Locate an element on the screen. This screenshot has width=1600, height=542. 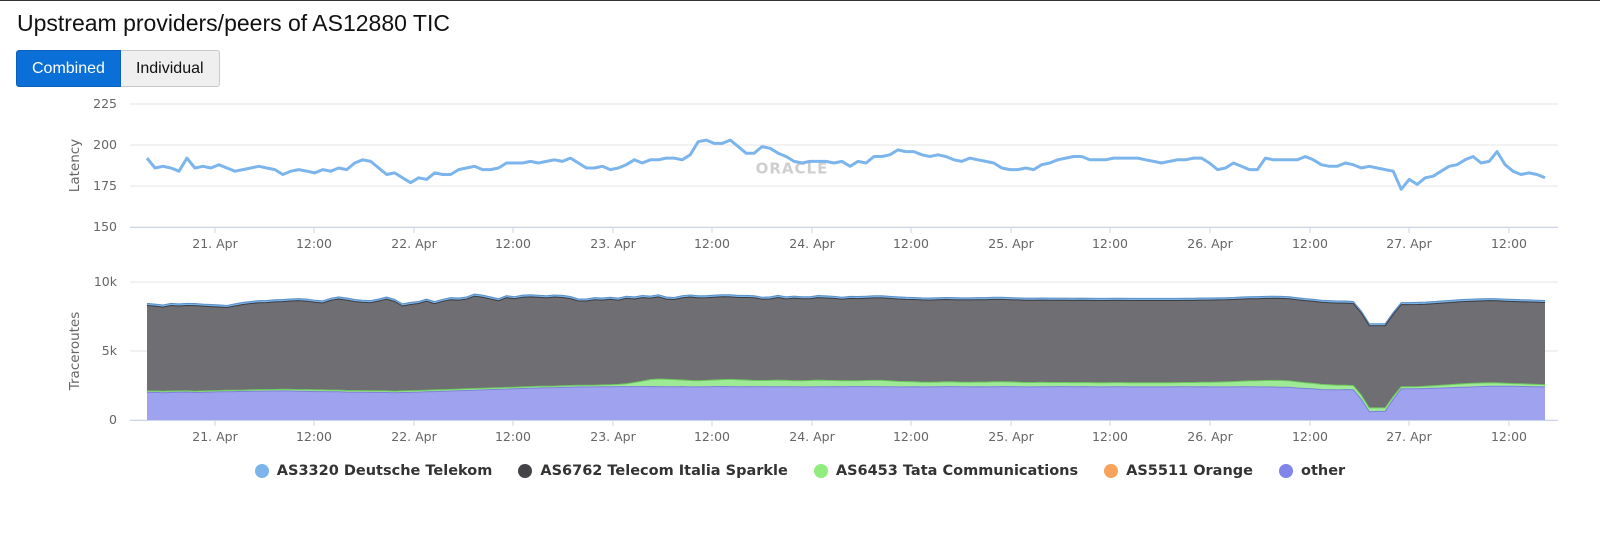
legend-label: AS6453 Tata Communications is located at coordinates (957, 471).